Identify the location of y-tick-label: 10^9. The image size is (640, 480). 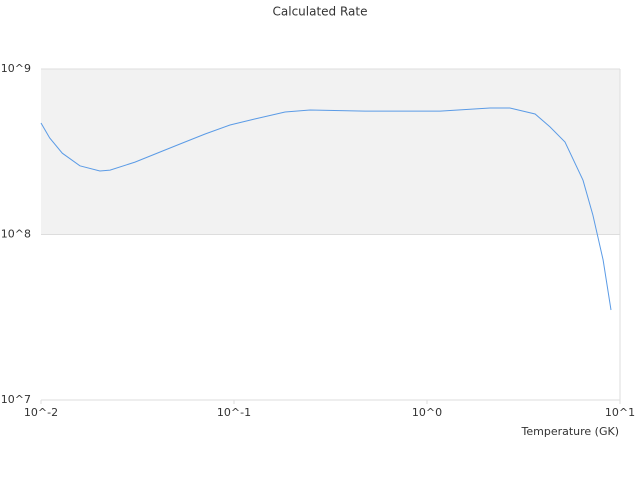
(16, 68).